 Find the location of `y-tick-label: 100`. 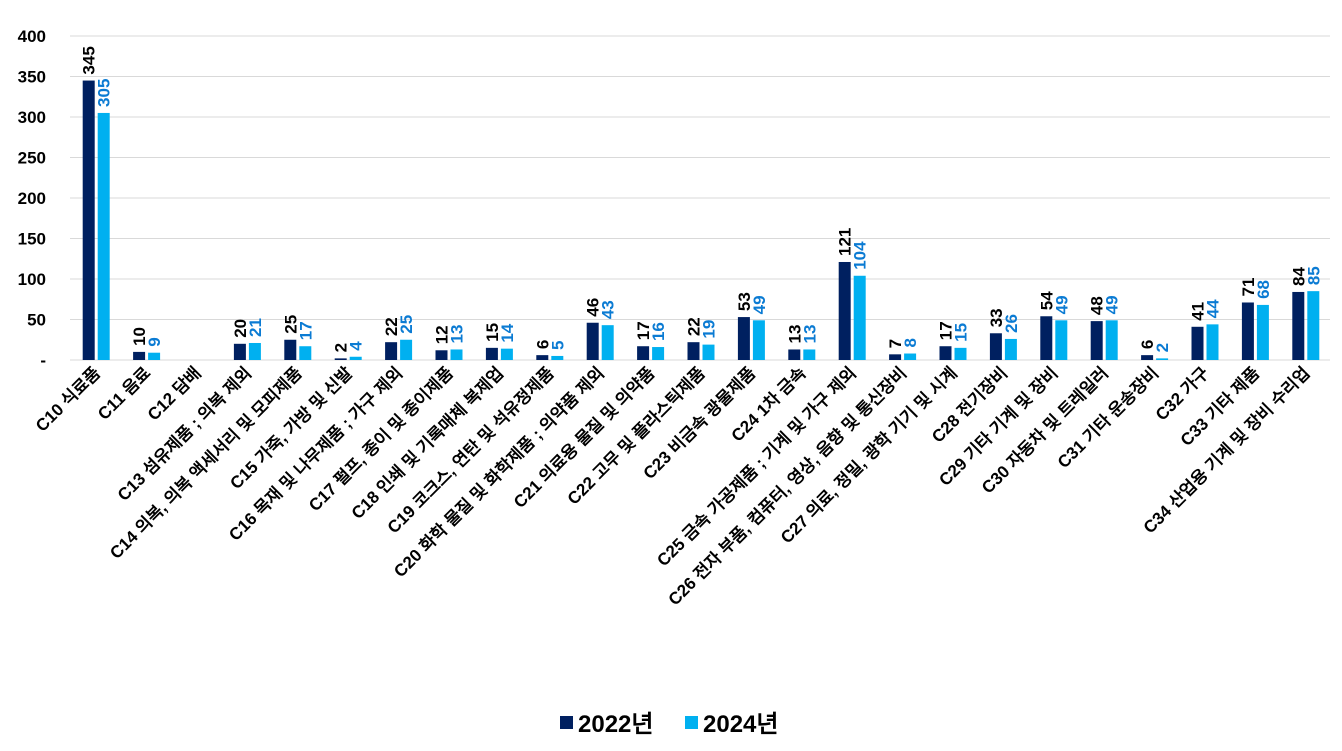

y-tick-label: 100 is located at coordinates (32, 279).